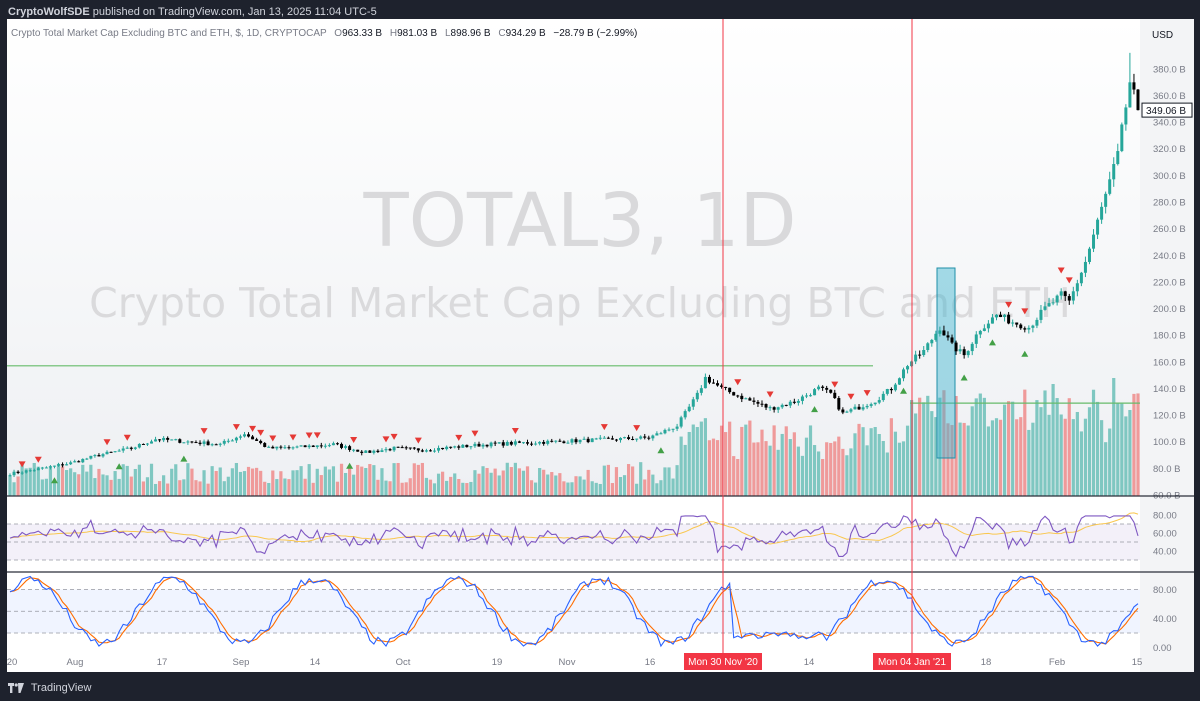 Image resolution: width=1200 pixels, height=701 pixels. I want to click on time-axis: Aug 17 Sep 14 Oct 19 Nov 16 14 18 Feb 15 20, so click(574, 662).